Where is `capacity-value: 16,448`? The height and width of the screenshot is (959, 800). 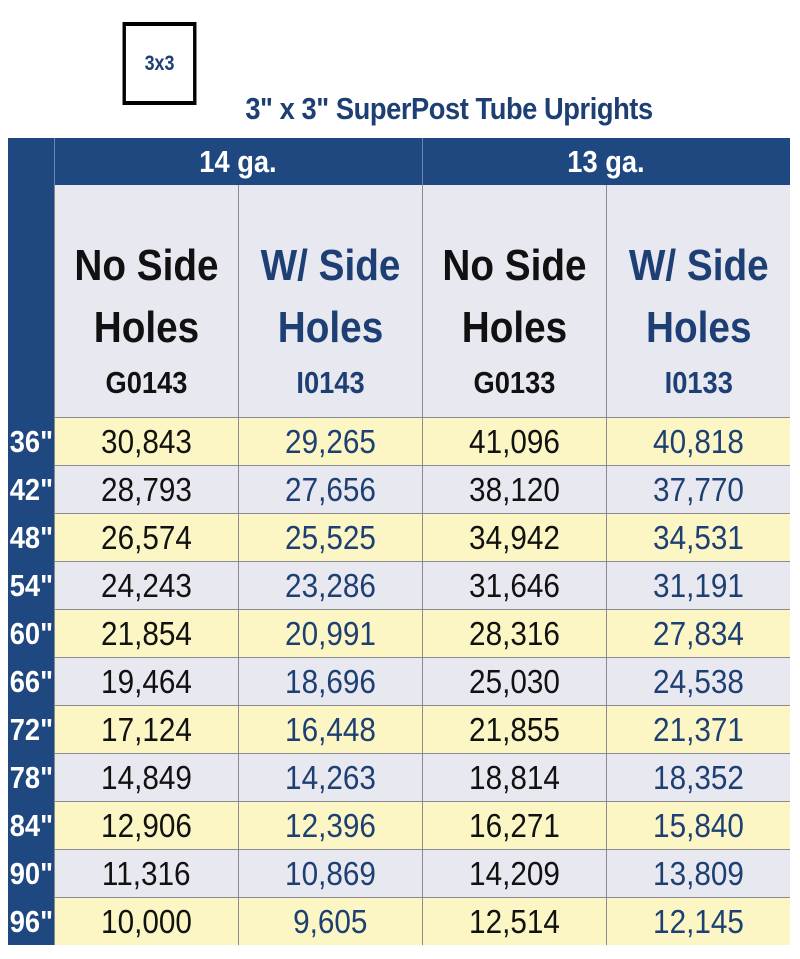 capacity-value: 16,448 is located at coordinates (330, 729).